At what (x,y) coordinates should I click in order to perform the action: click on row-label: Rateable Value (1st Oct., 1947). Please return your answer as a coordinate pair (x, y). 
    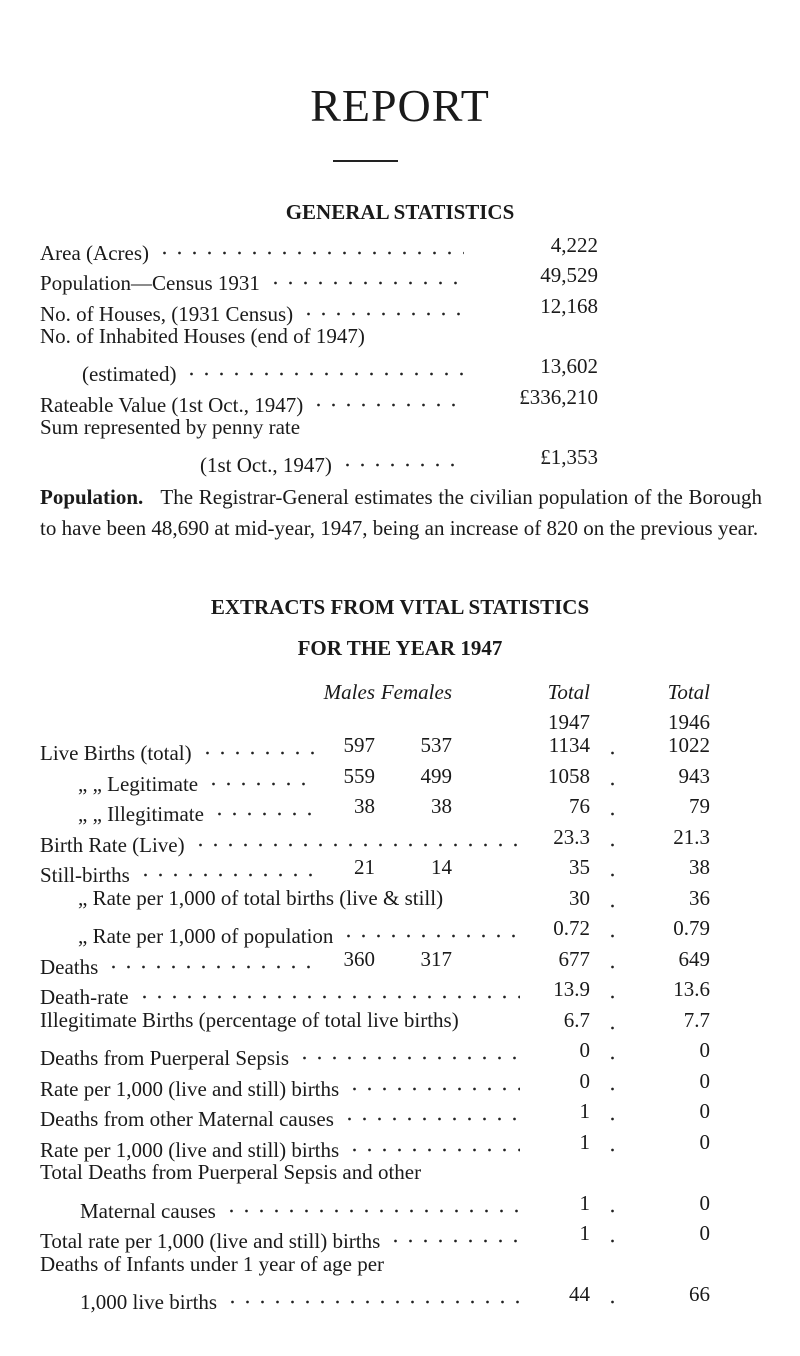
    Looking at the image, I should click on (256, 400).